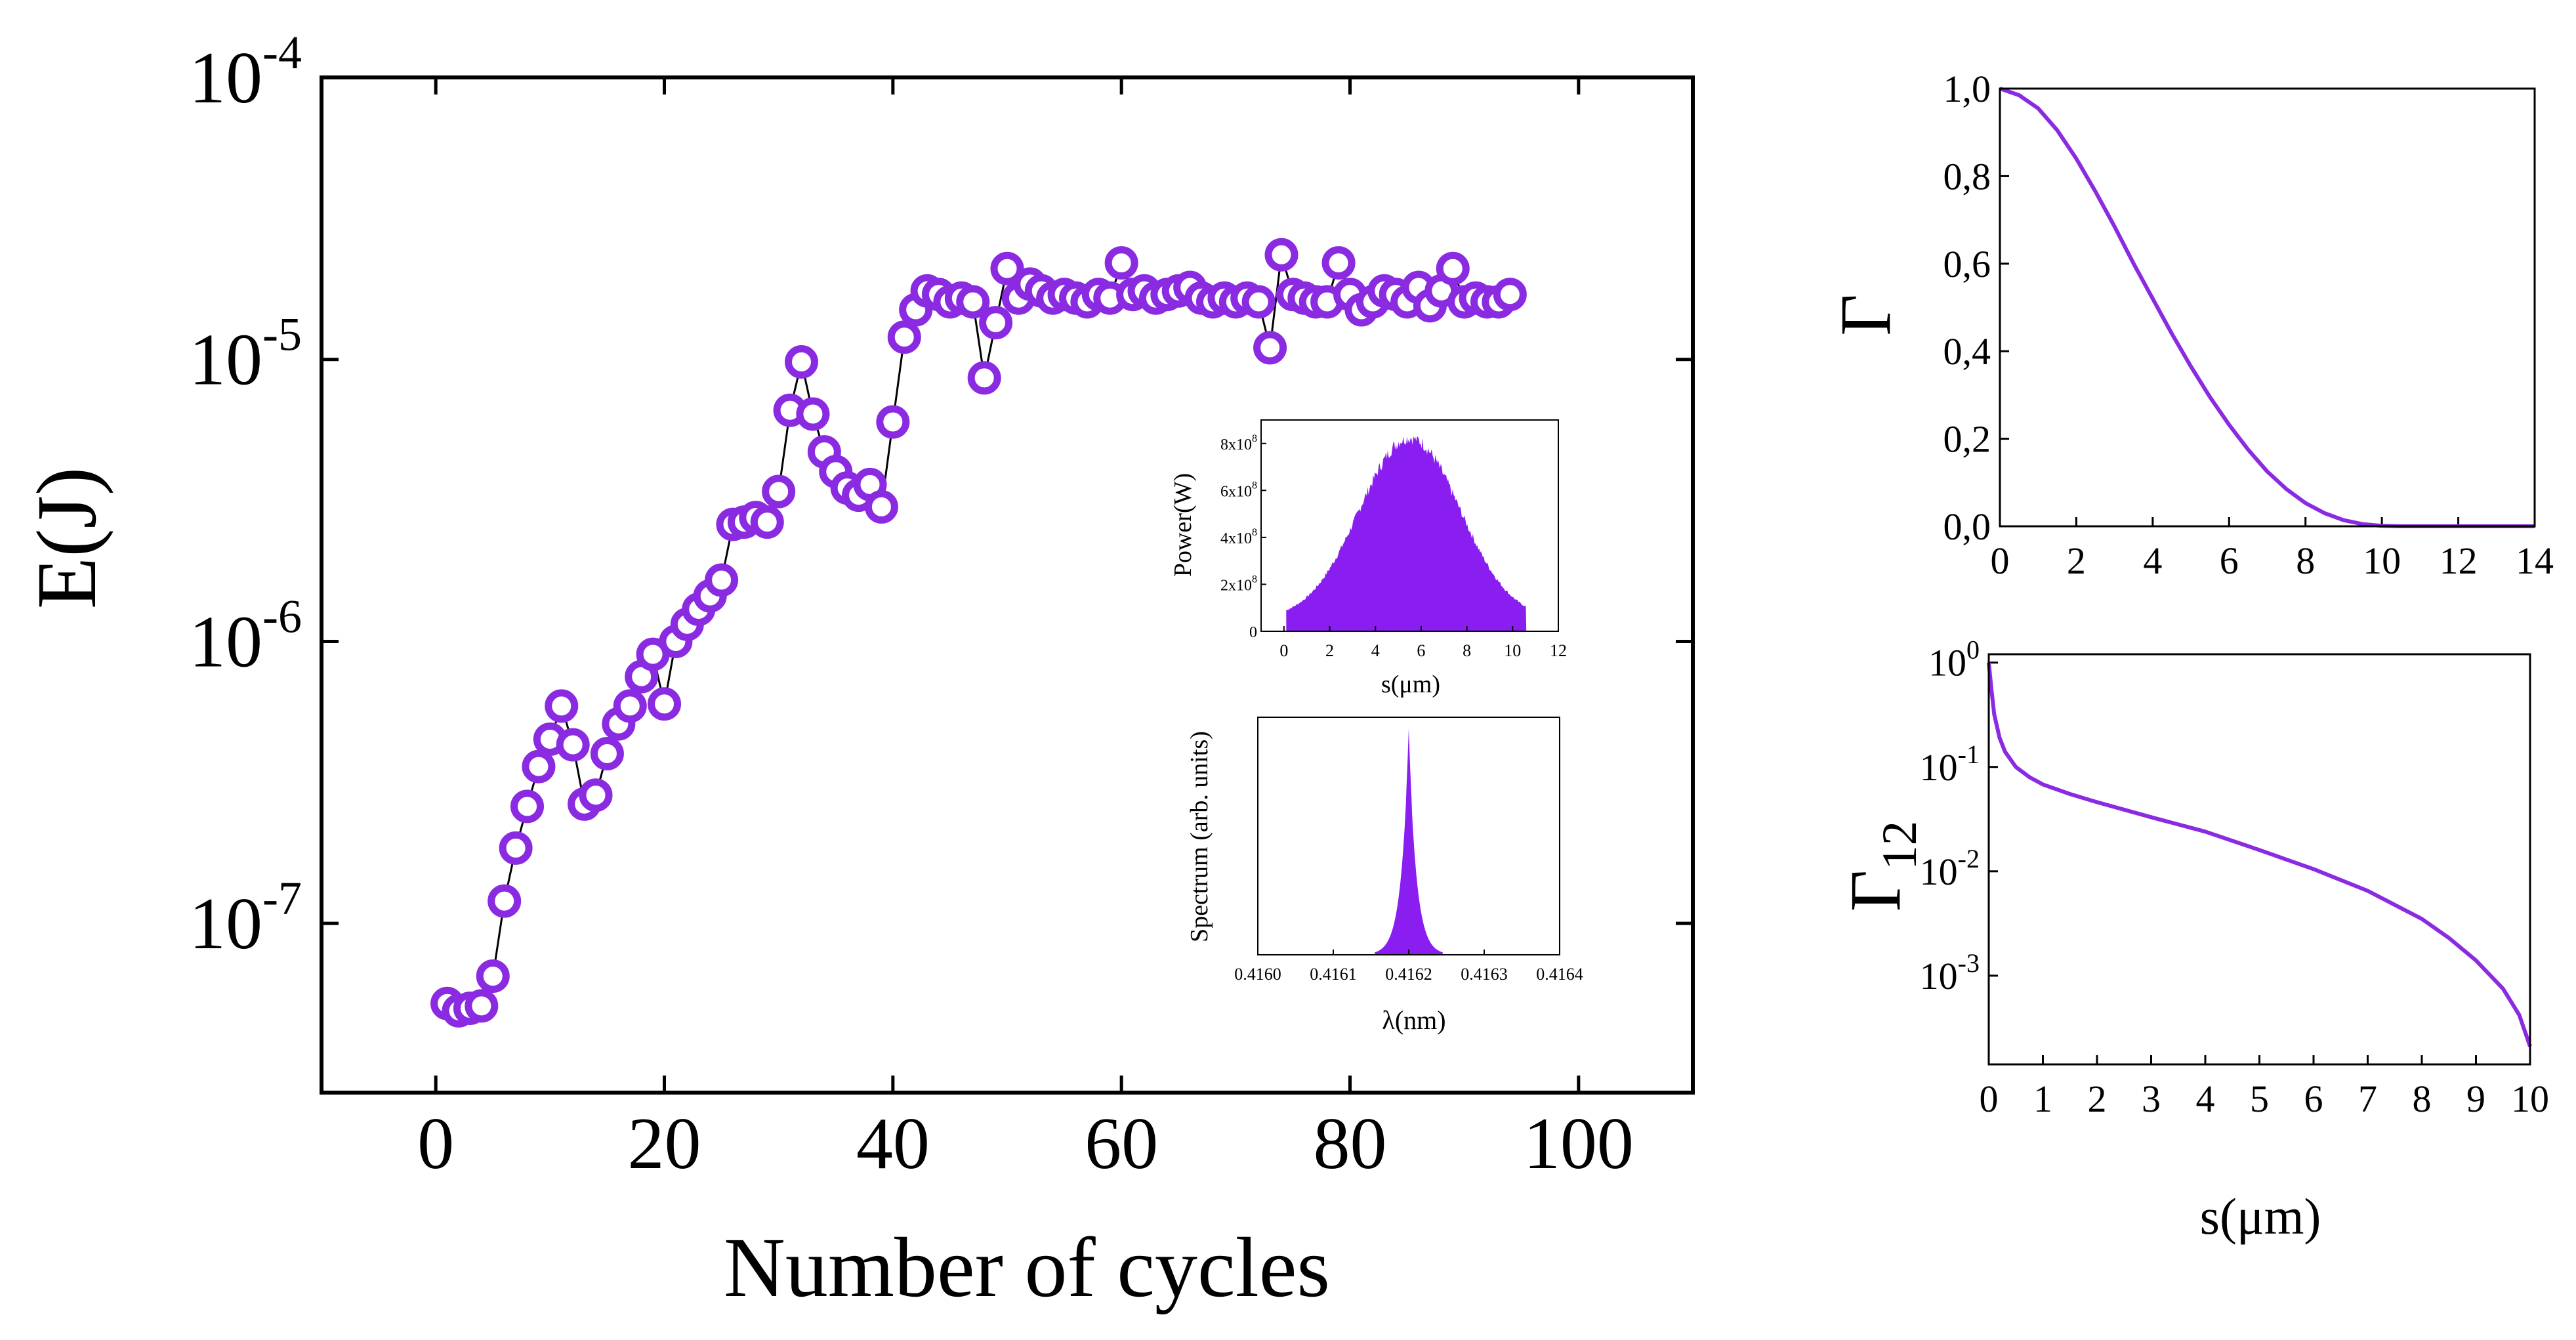 The image size is (2576, 1340). What do you see at coordinates (1413, 1020) in the screenshot?
I see `inset-spectrum-x-label: λ(nm)` at bounding box center [1413, 1020].